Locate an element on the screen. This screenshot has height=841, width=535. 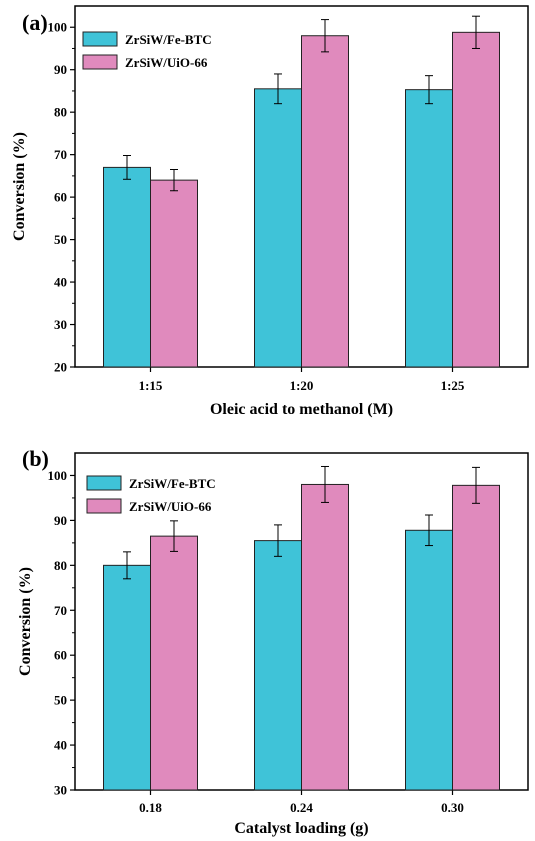
x-tick-label: 0.24 is located at coordinates (301, 807).